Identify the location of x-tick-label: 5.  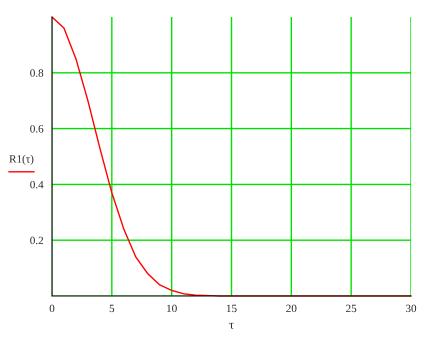
(112, 308).